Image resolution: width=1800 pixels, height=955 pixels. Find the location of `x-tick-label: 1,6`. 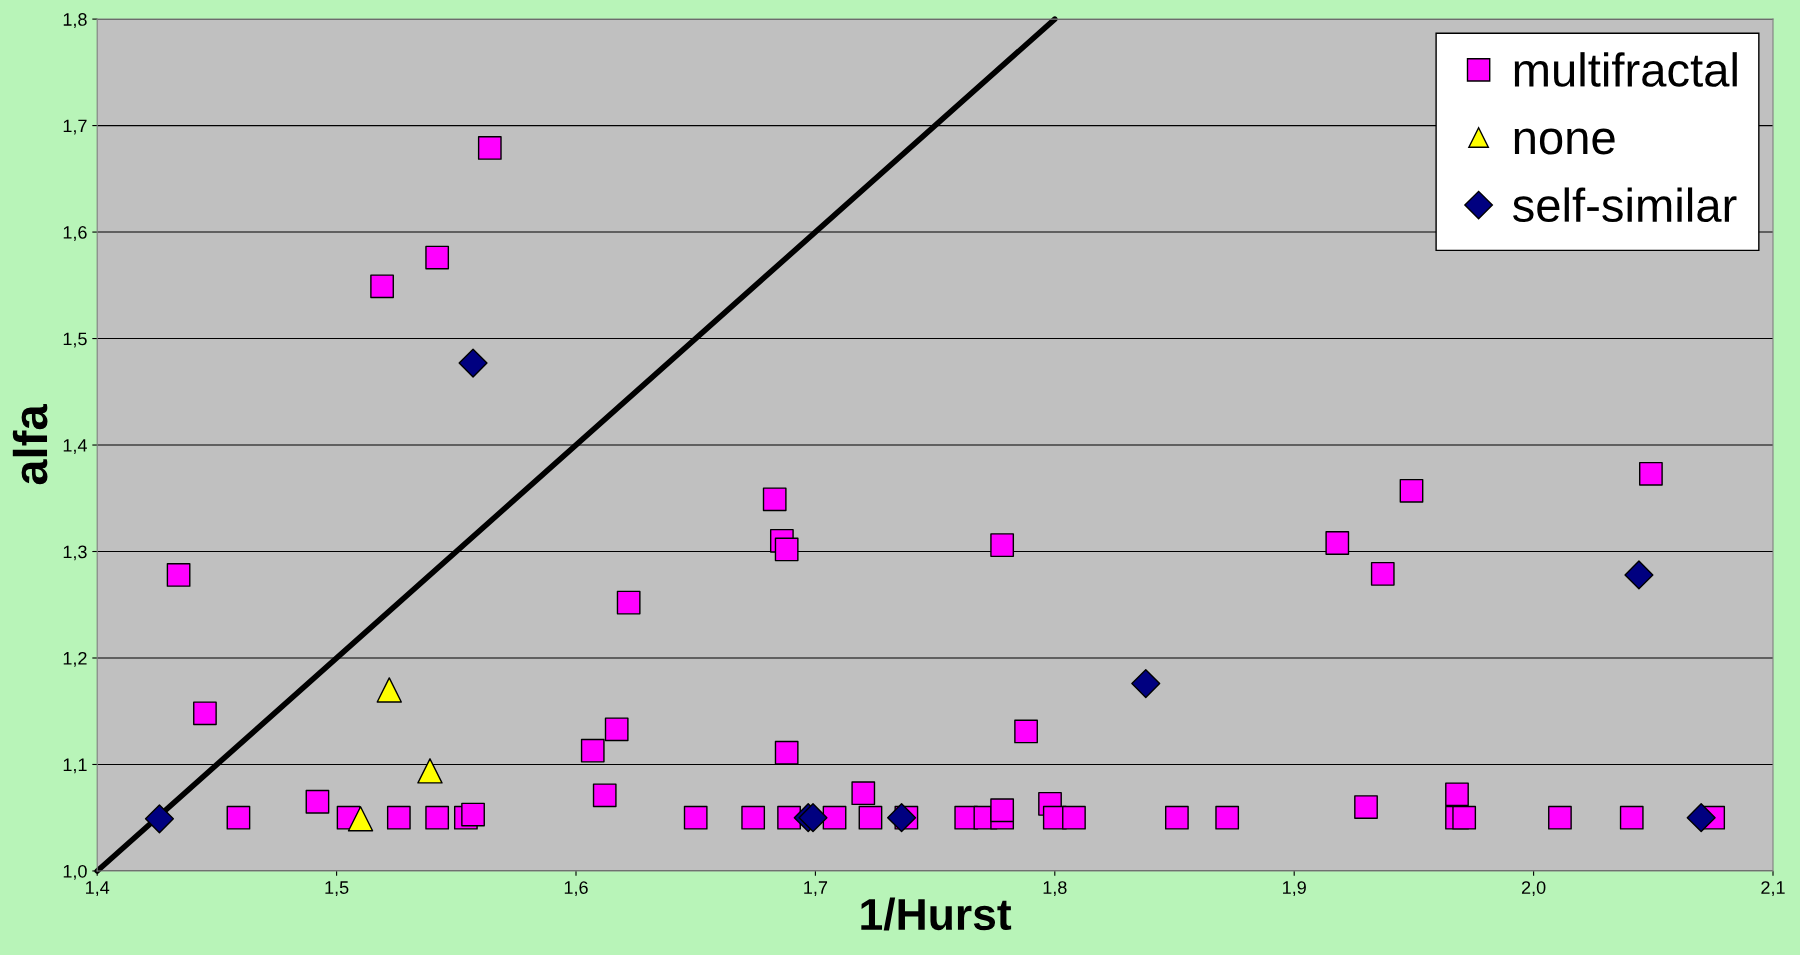

x-tick-label: 1,6 is located at coordinates (576, 889).